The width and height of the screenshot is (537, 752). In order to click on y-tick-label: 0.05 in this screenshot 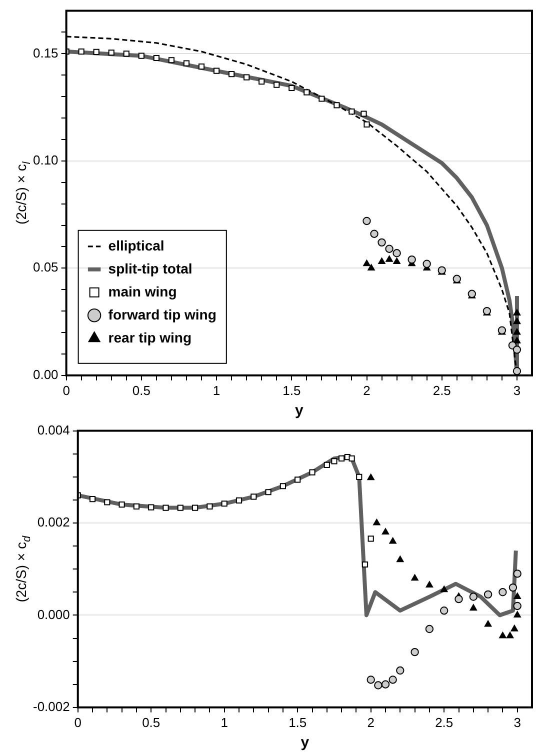, I will do `click(45, 267)`.